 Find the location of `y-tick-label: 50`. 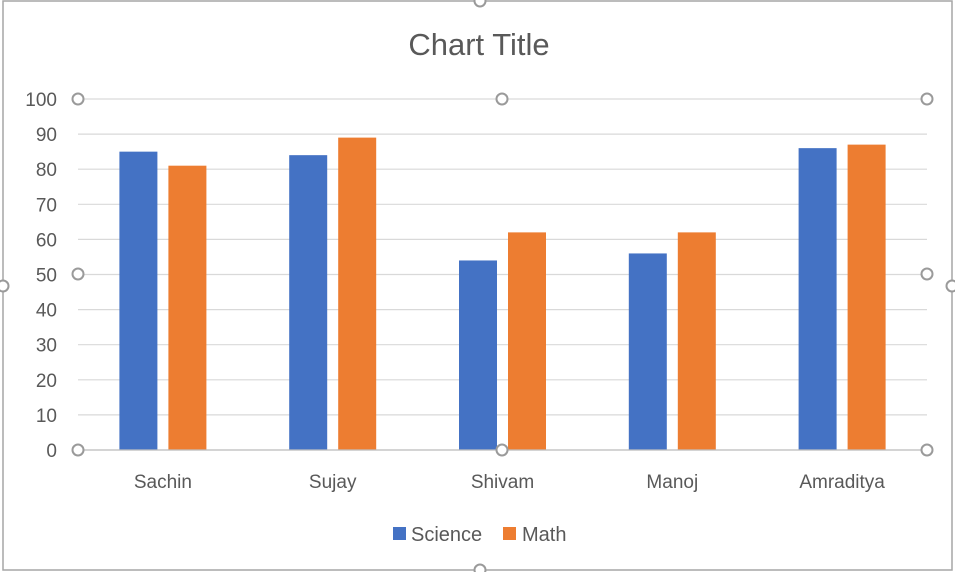

y-tick-label: 50 is located at coordinates (46, 276).